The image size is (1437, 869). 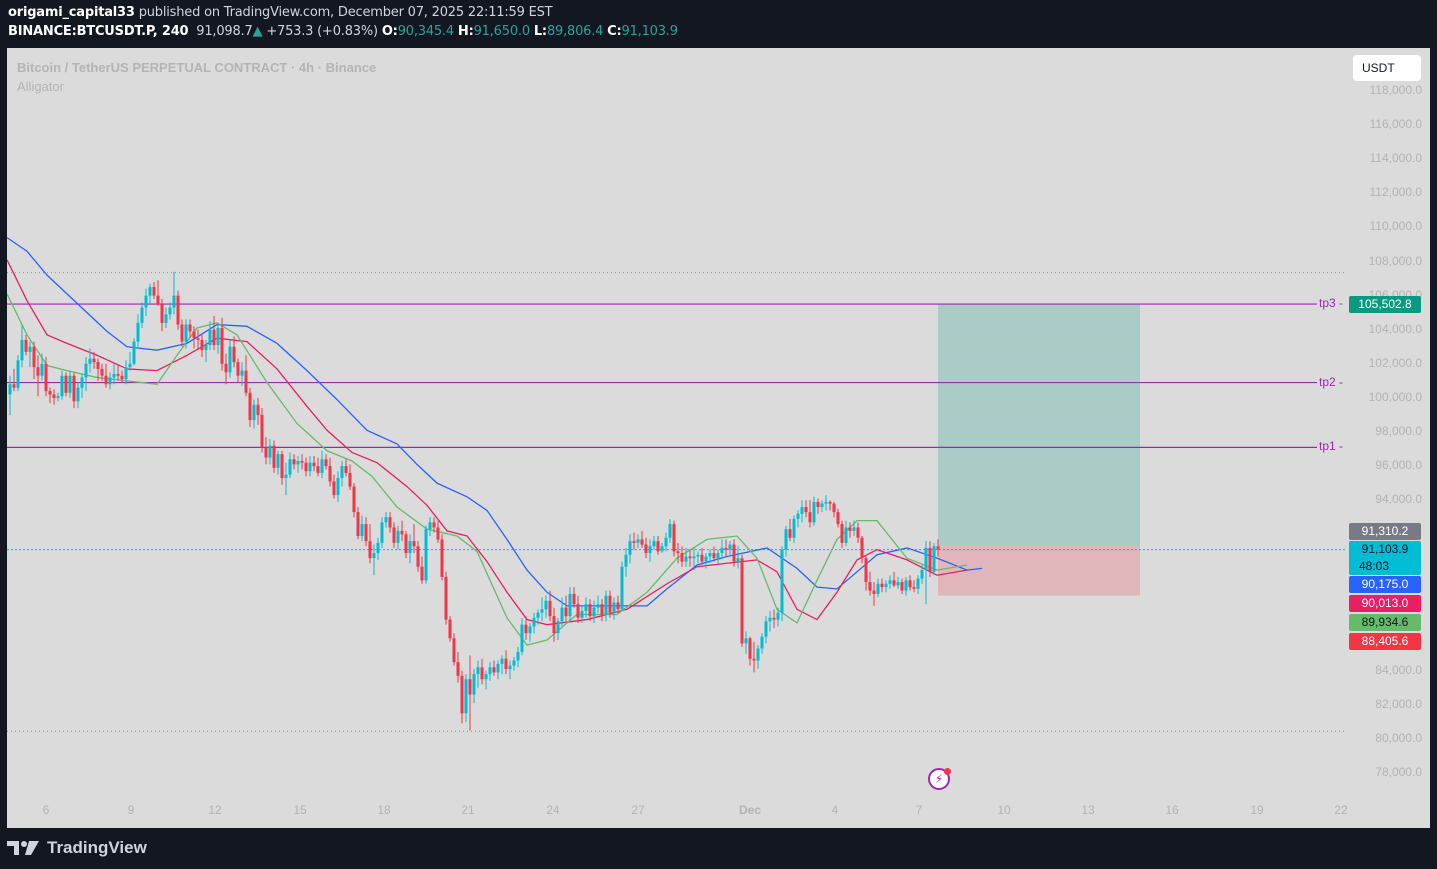 I want to click on high-value: 91,650.0, so click(x=501, y=31).